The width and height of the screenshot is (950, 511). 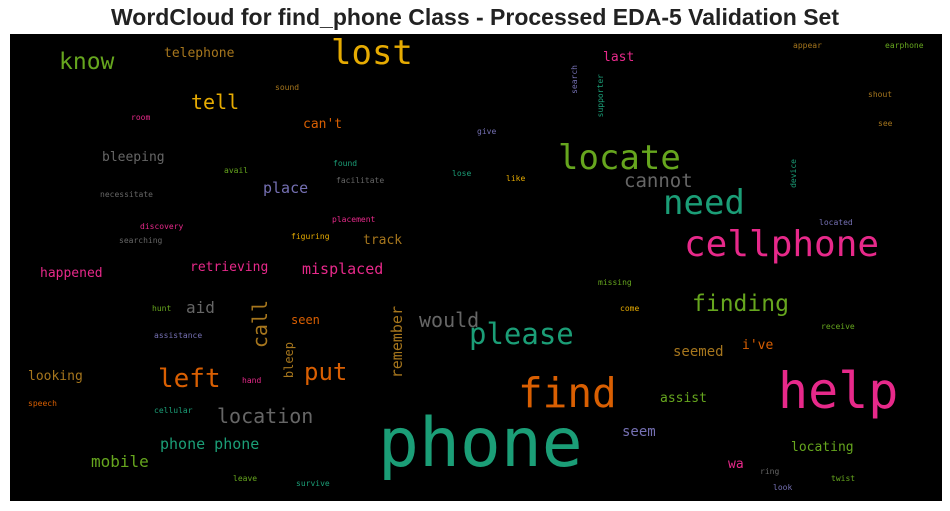 What do you see at coordinates (704, 203) in the screenshot?
I see `cloud-word-need: need` at bounding box center [704, 203].